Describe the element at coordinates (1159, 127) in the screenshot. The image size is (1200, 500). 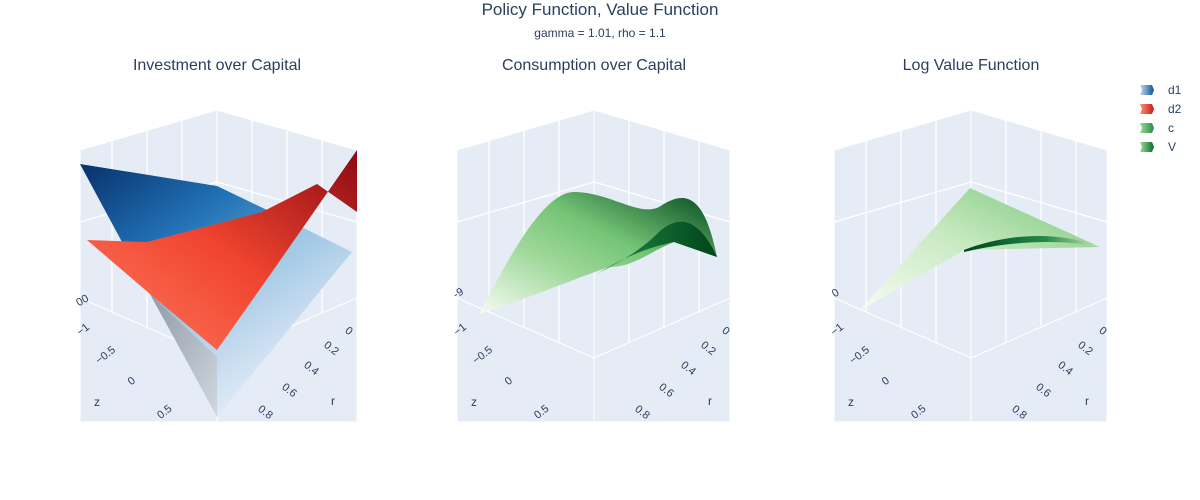
I see `legend-item-c: c` at that location.